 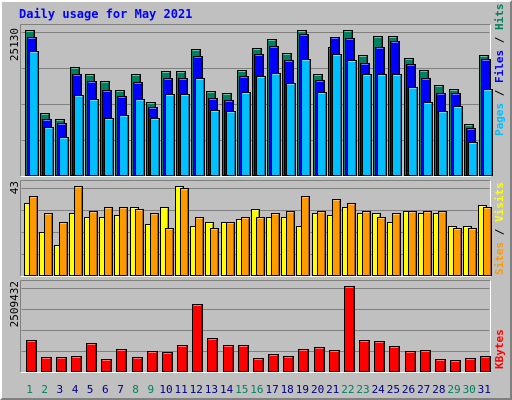 I want to click on day-label: 3, so click(x=59, y=389).